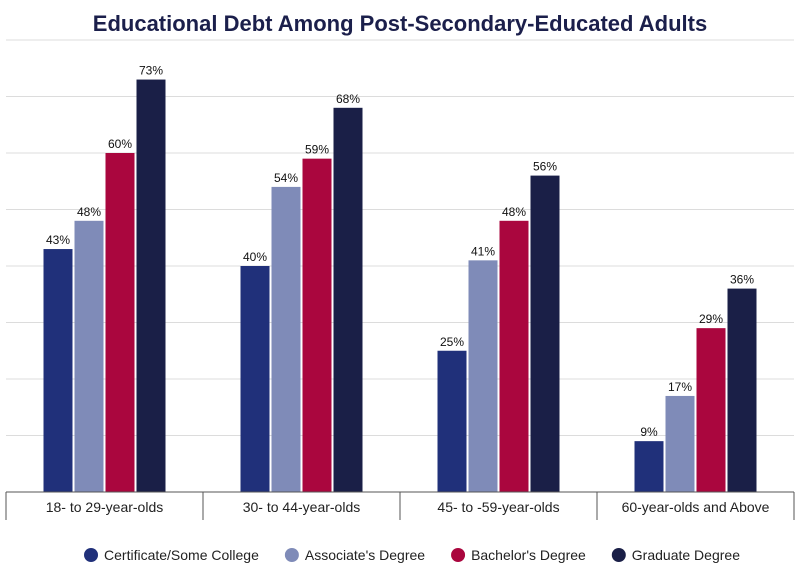 This screenshot has height=579, width=800. What do you see at coordinates (58, 240) in the screenshot?
I see `data-label: 43%` at bounding box center [58, 240].